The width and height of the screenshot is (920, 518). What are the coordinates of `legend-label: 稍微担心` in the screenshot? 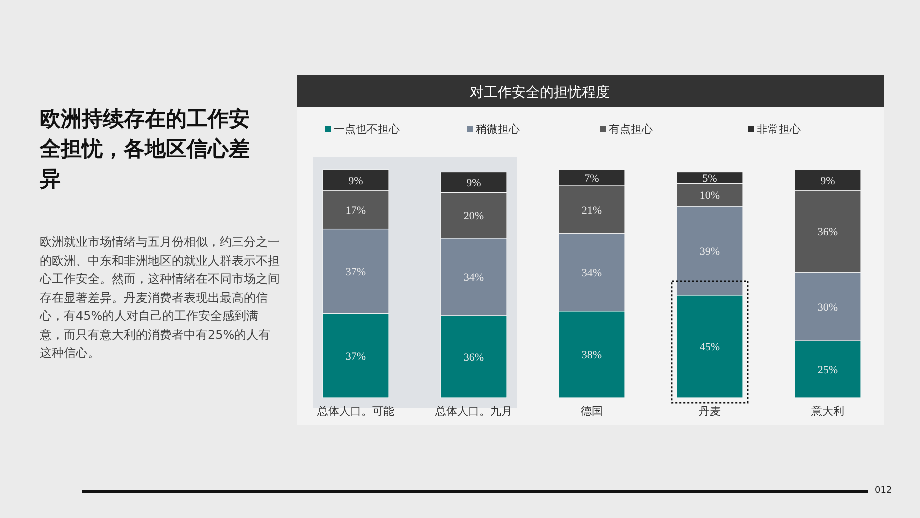 It's located at (498, 129).